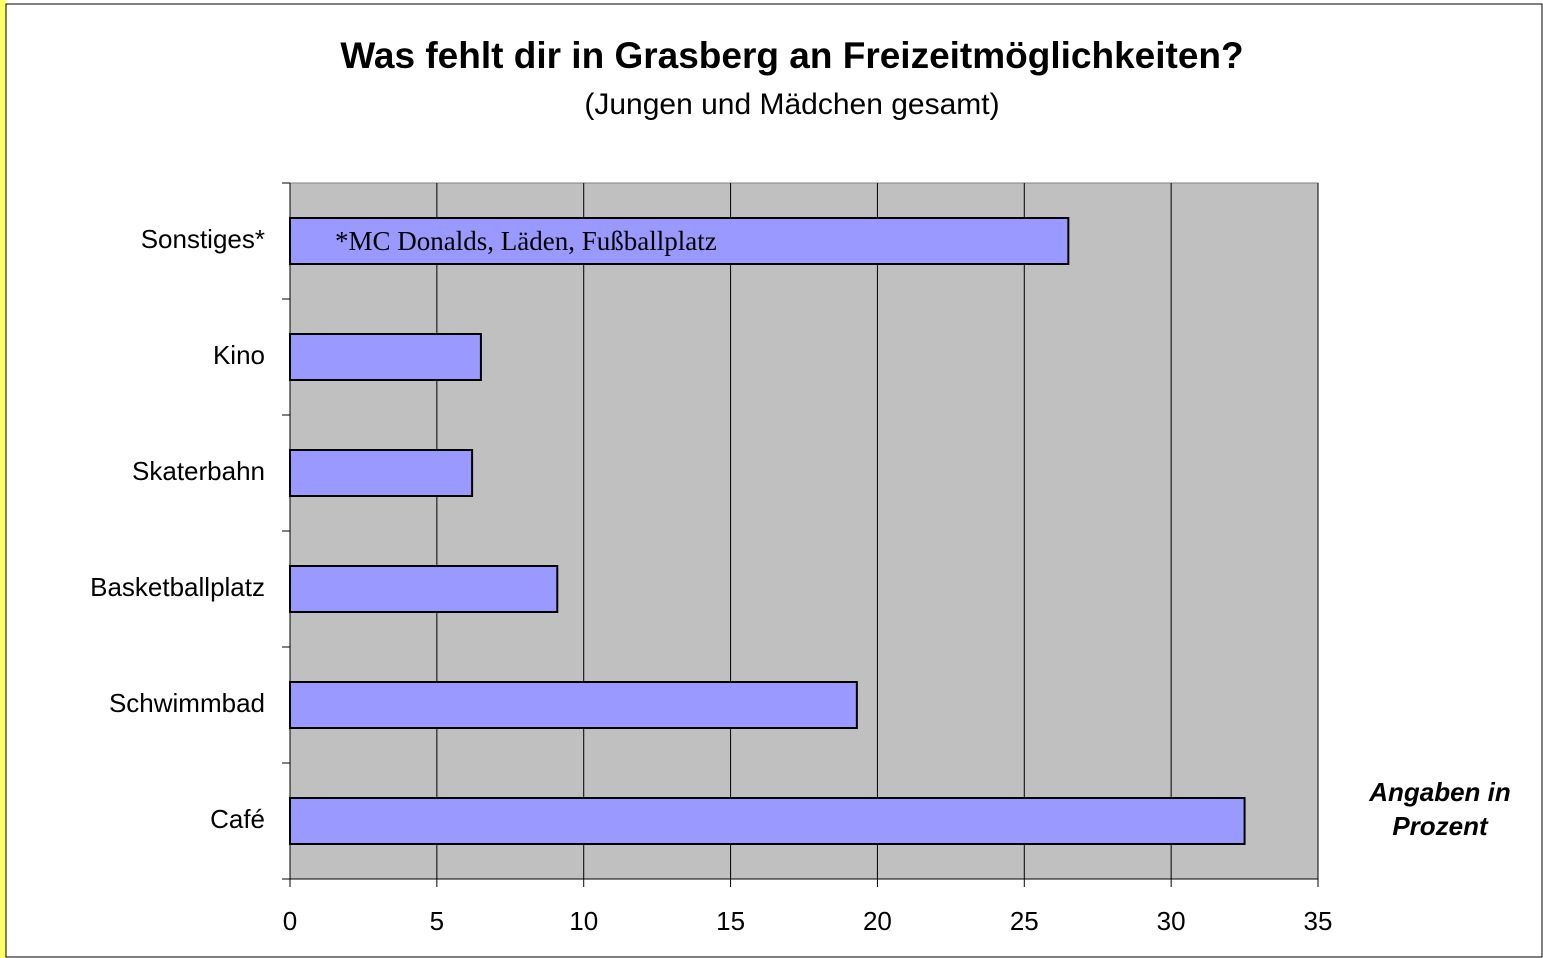  Describe the element at coordinates (187, 703) in the screenshot. I see `y-tick-label: Schwimmbad` at that location.